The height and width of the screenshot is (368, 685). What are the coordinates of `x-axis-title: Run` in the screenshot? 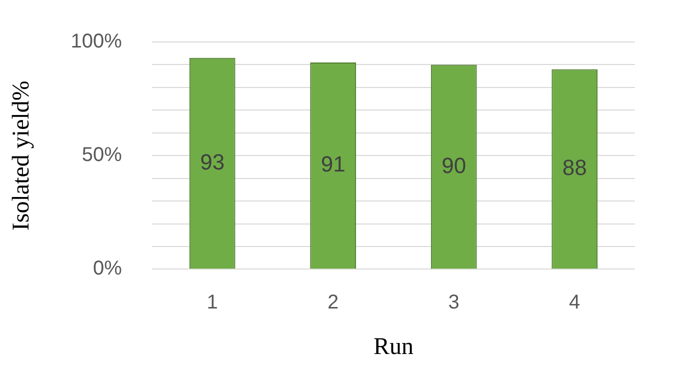 It's located at (393, 347).